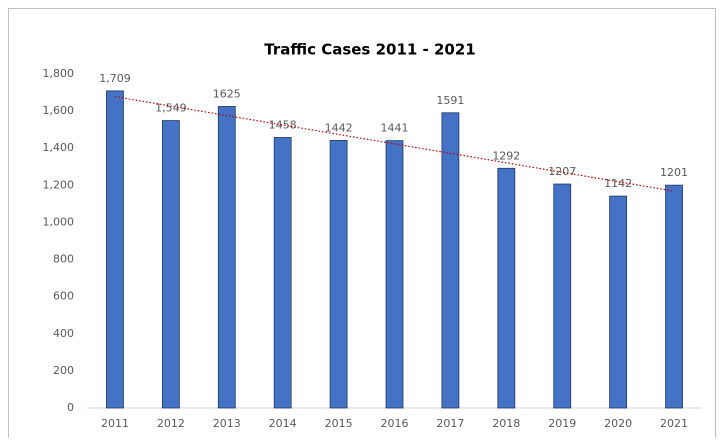 The image size is (724, 442). Describe the element at coordinates (63, 296) in the screenshot. I see `y-tick-label: 600` at that location.